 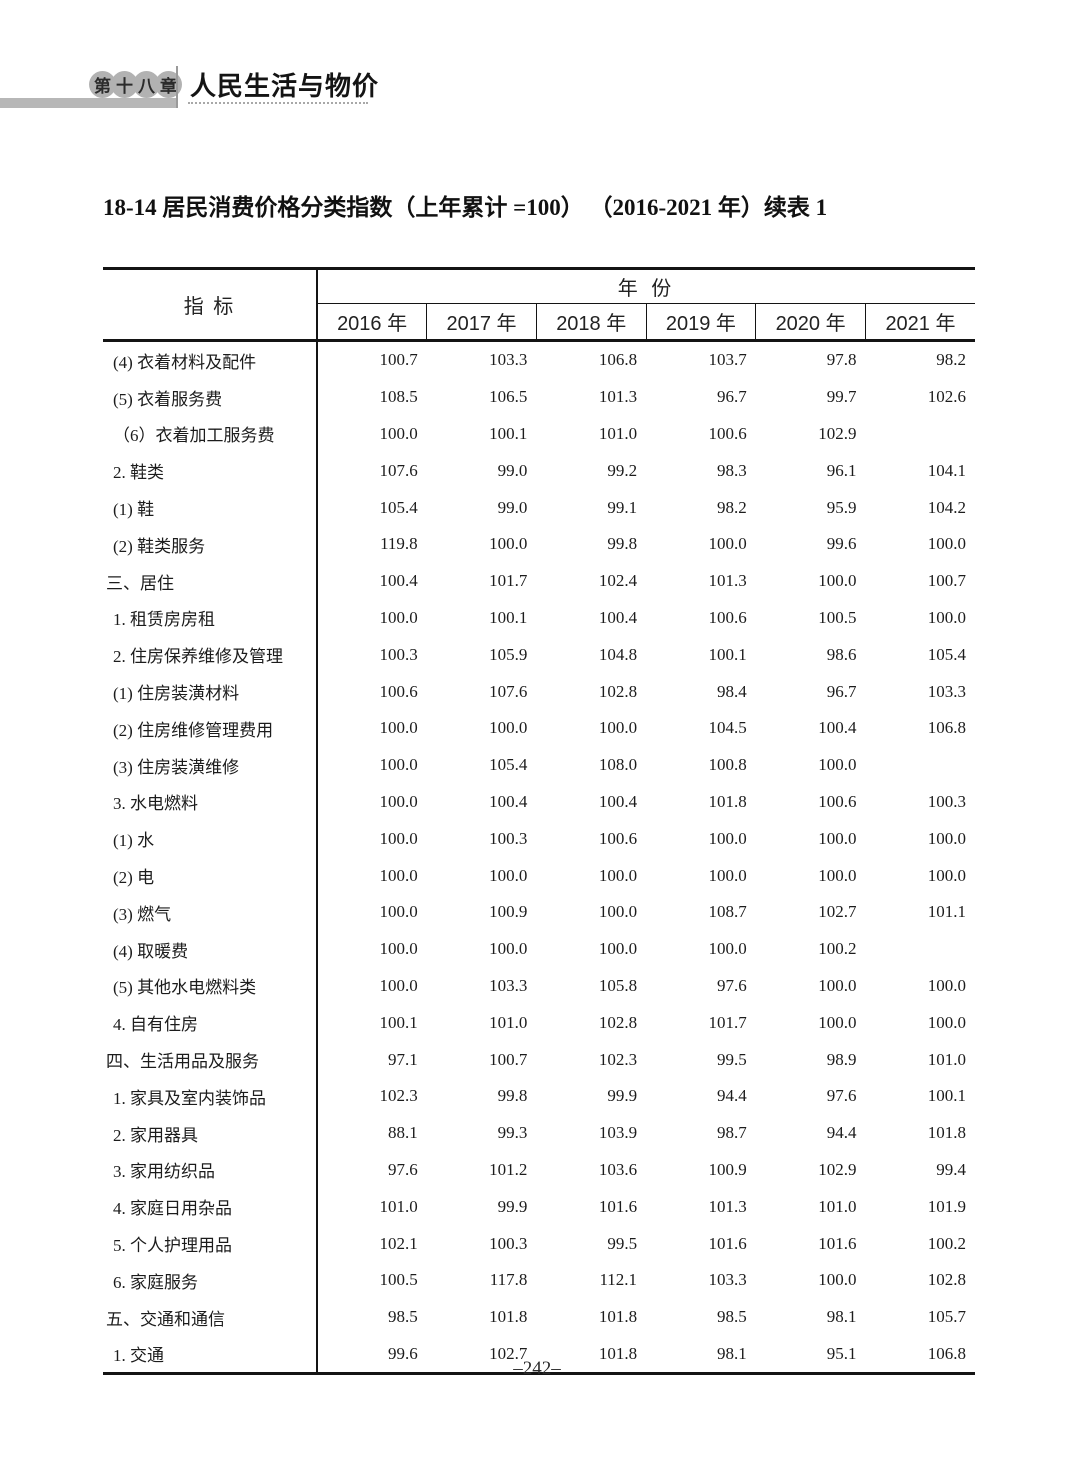 I want to click on row-value: 106.8, so click(x=618, y=360).